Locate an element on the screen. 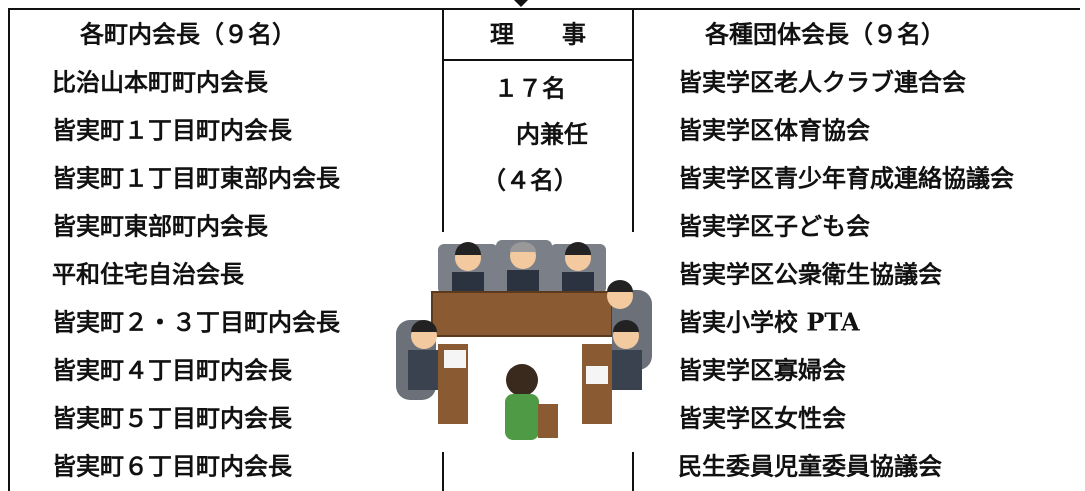  member-name: 比治山本町町内会長 is located at coordinates (160, 82).